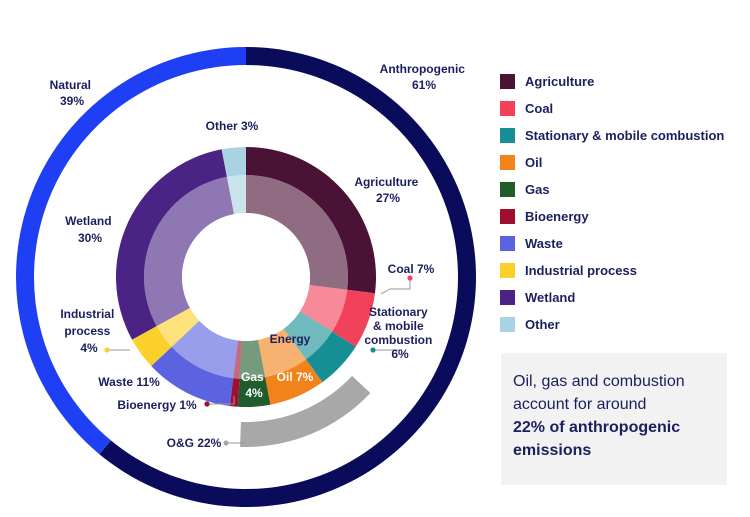 This screenshot has width=750, height=517. What do you see at coordinates (221, 400) in the screenshot?
I see `leader-line-bioenergy` at bounding box center [221, 400].